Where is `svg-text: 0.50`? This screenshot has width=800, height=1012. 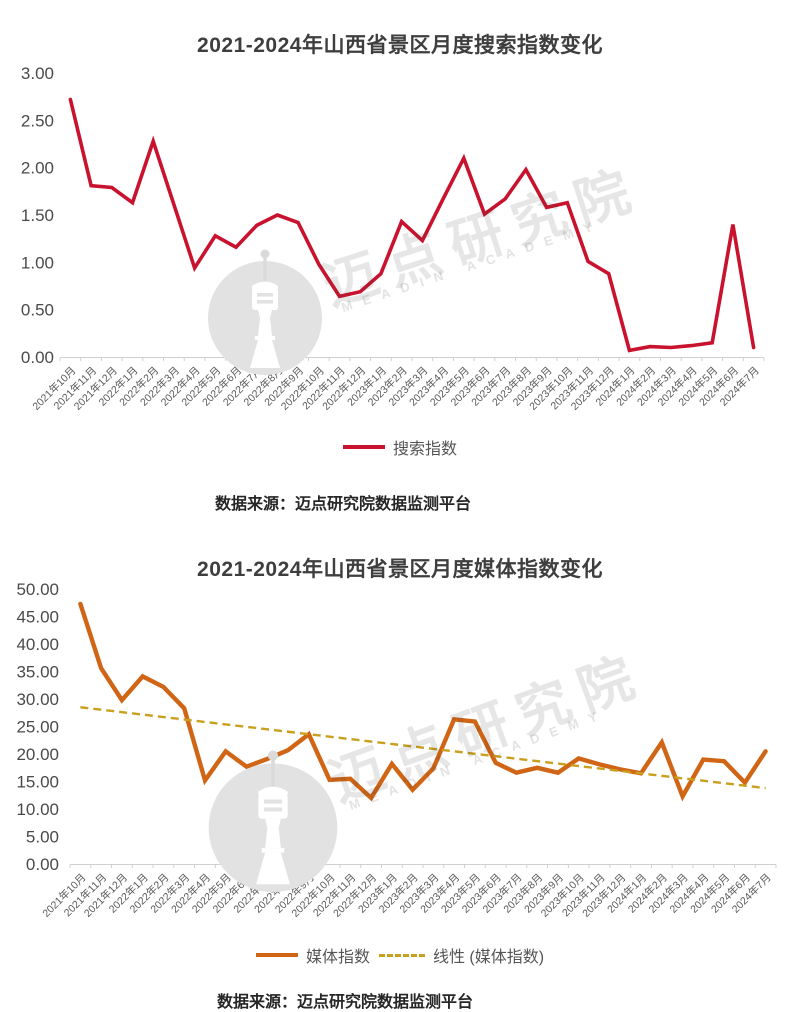 svg-text: 0.50 is located at coordinates (37, 310).